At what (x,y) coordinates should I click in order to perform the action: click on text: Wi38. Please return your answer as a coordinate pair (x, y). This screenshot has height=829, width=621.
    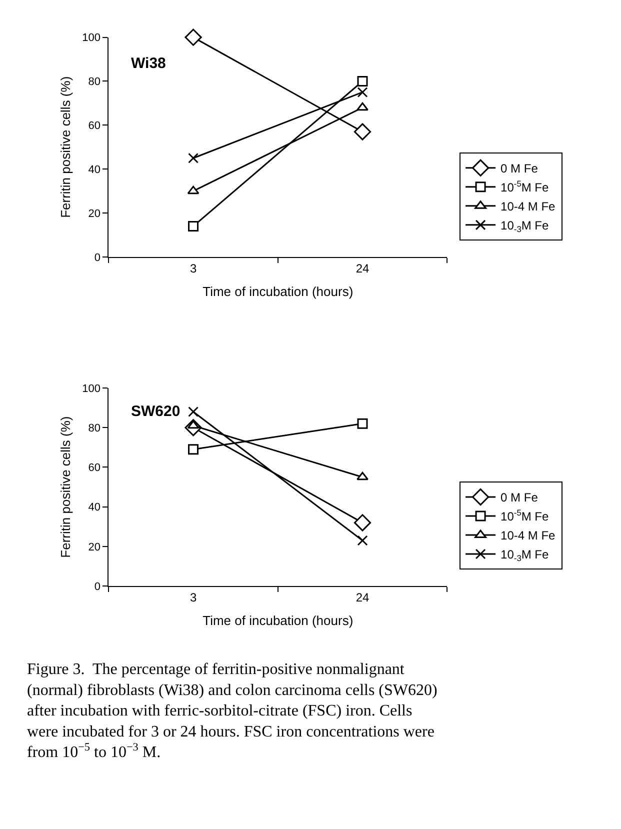
    Looking at the image, I should click on (148, 63).